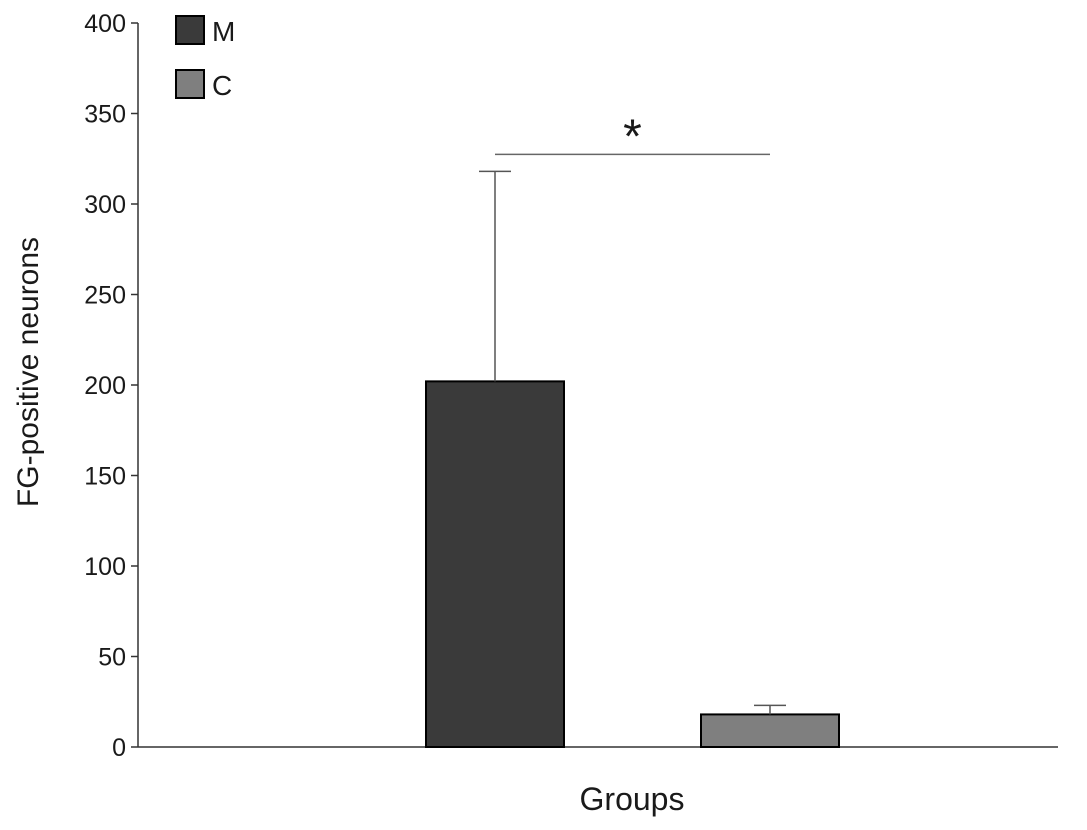 The width and height of the screenshot is (1087, 830). I want to click on y-tick-label: 200, so click(105, 386).